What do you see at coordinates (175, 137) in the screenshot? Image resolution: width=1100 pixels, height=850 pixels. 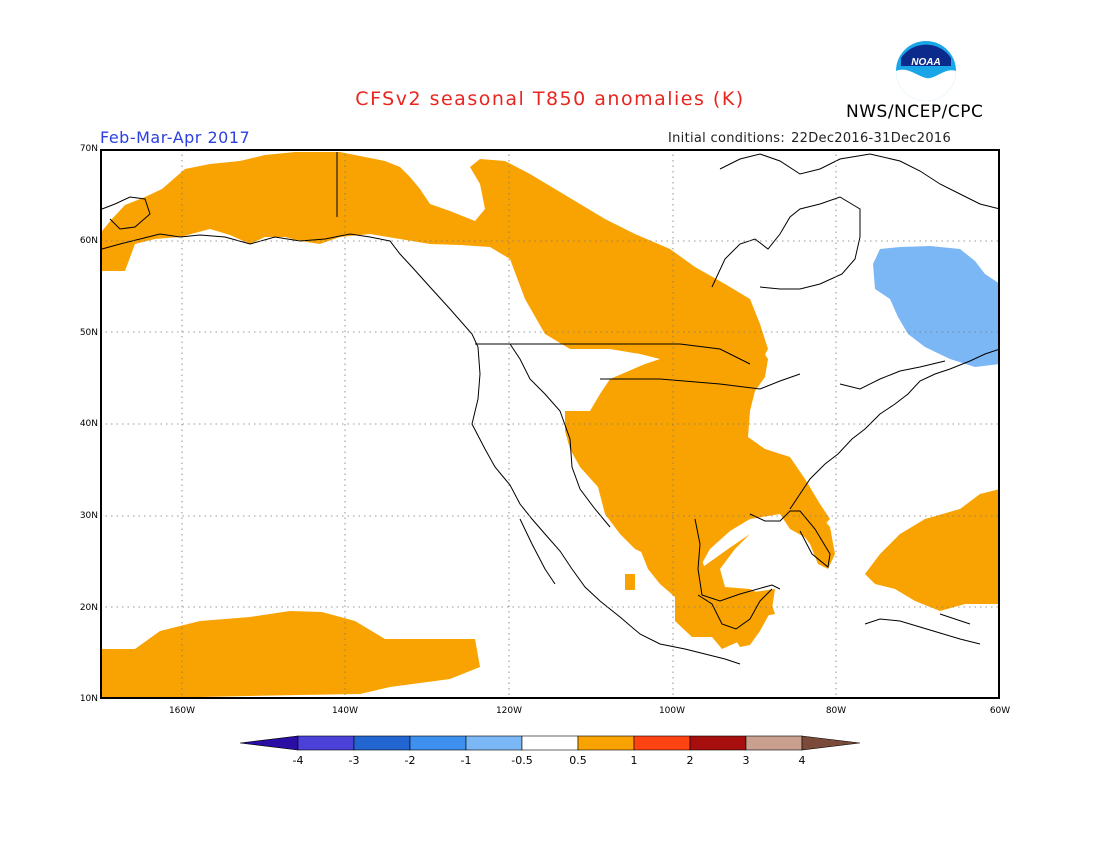 I see `forecast-period: Feb-Mar-Apr 2017` at bounding box center [175, 137].